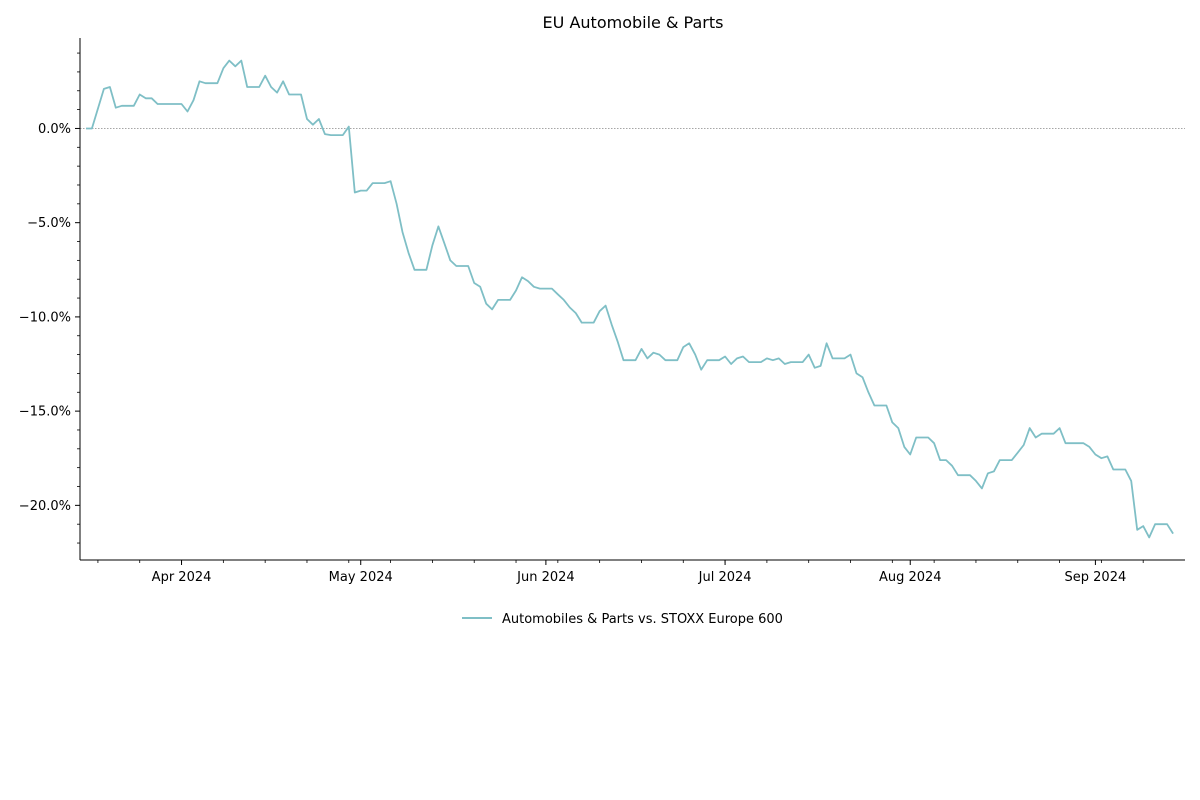 Image resolution: width=1200 pixels, height=800 pixels. What do you see at coordinates (45, 317) in the screenshot?
I see `y-tick-label: −10.0%` at bounding box center [45, 317].